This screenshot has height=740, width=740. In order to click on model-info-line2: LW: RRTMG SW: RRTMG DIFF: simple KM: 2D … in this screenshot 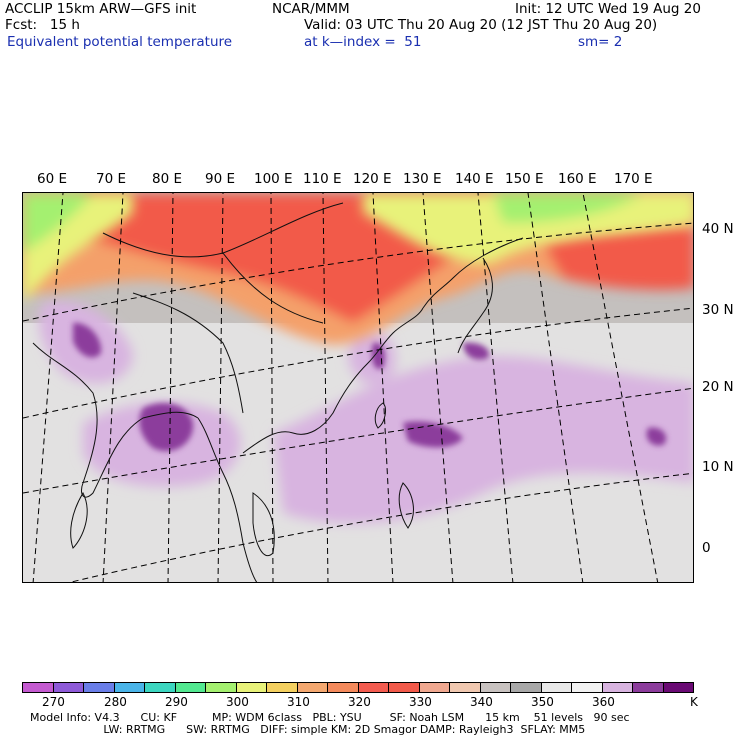, I will do `click(308, 729)`.